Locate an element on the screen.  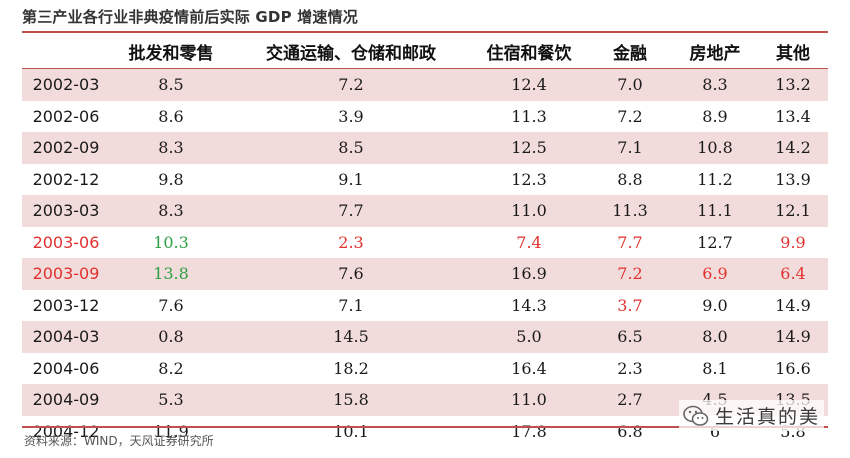
cell-finance: 6.8 is located at coordinates (630, 431).